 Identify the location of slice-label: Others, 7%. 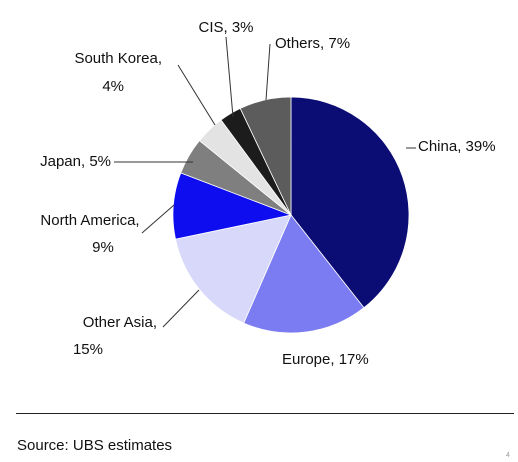
(312, 43).